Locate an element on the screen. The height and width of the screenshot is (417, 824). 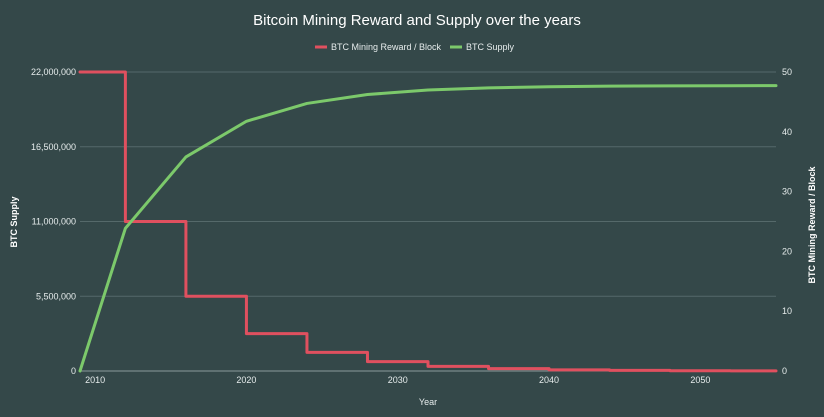
x-tick-label: 2010 is located at coordinates (95, 380).